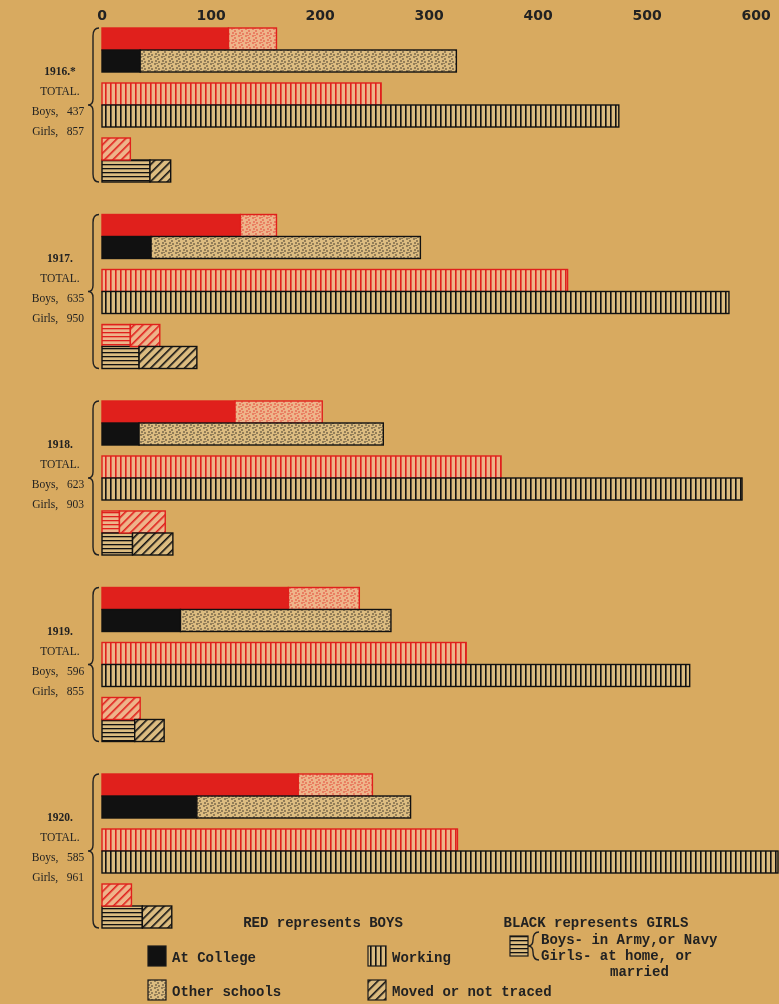 The image size is (779, 1004). I want to click on annotation: RED represents BOYS, so click(323, 923).